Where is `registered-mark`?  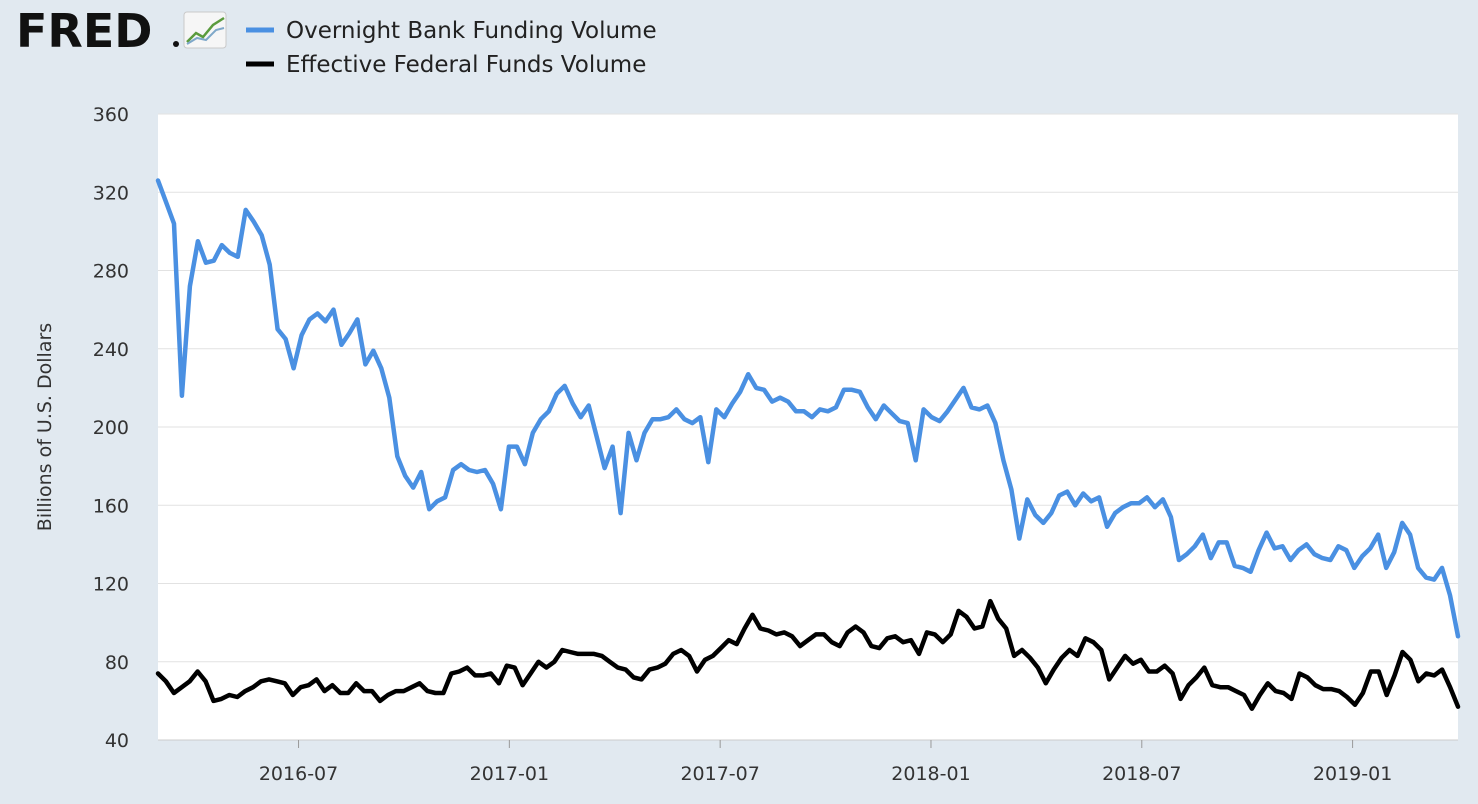
registered-mark is located at coordinates (176, 44).